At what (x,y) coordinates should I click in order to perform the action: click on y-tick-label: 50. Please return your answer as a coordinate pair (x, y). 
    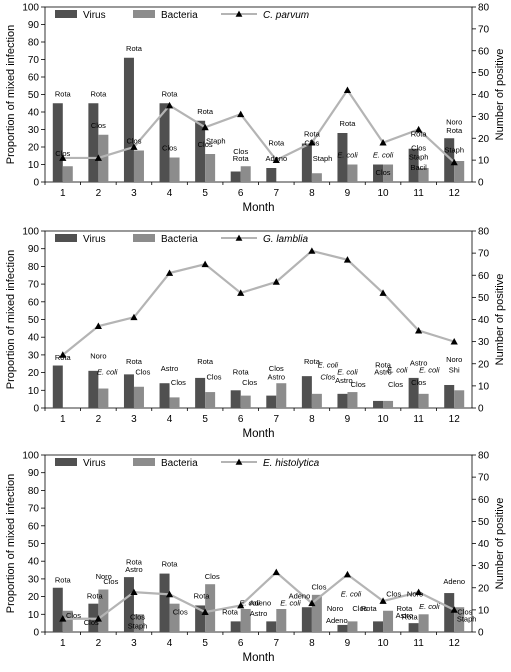
    Looking at the image, I should click on (34, 544).